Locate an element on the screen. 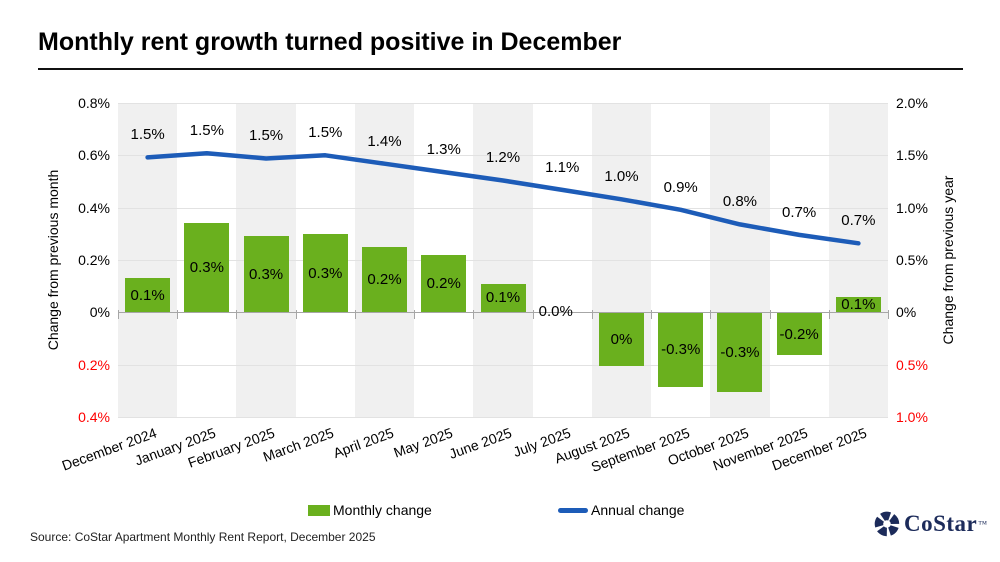 This screenshot has width=1000, height=562. right-axis-tick-label: 2.0% is located at coordinates (912, 103).